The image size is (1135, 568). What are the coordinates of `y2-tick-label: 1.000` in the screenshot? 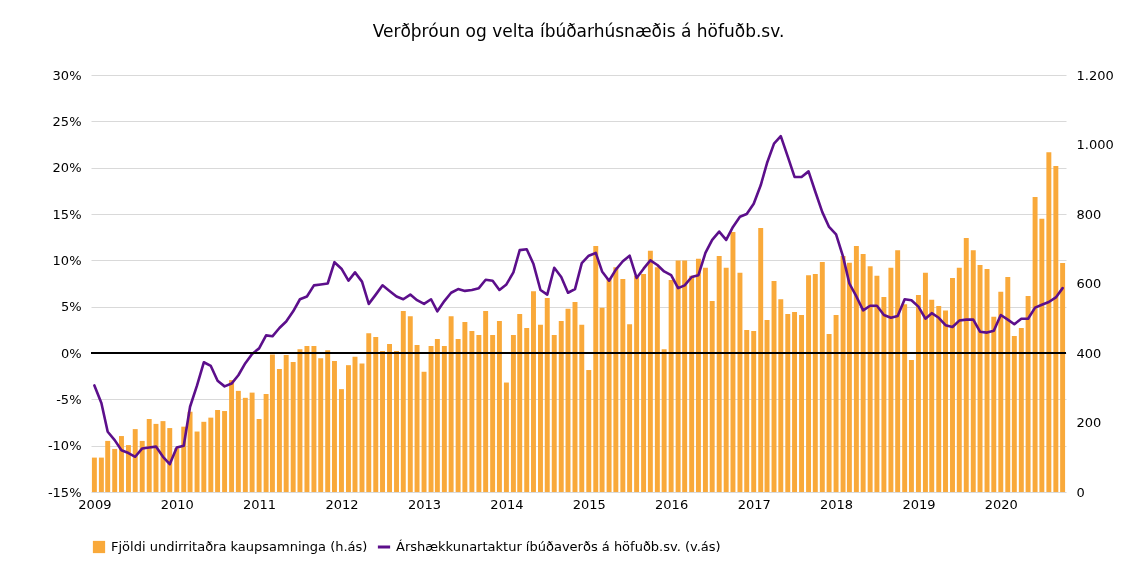 It's located at (1095, 144).